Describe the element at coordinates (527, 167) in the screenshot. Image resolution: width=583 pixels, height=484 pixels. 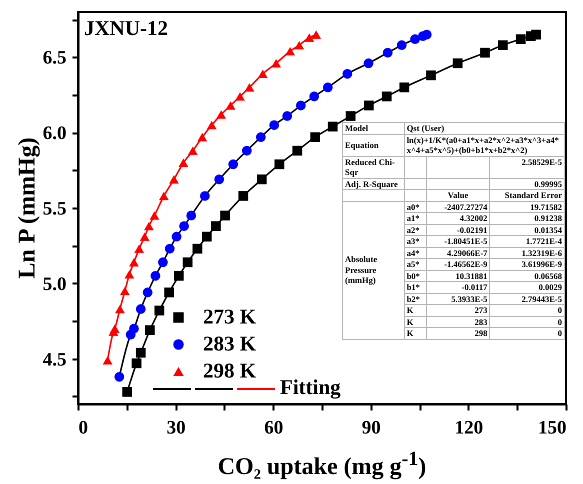
I see `annotation: 2.58529E-5` at that location.